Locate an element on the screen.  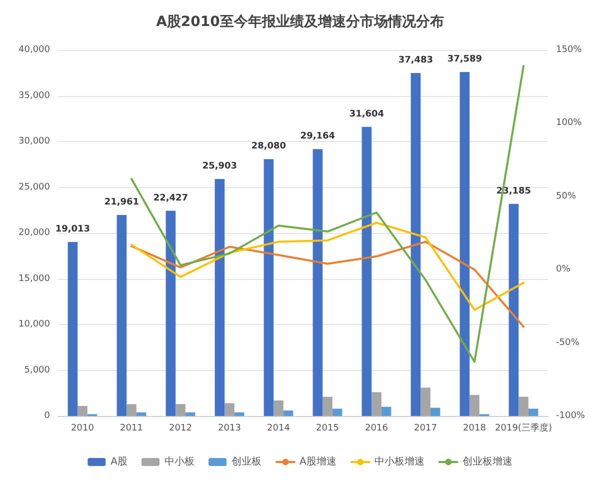
x-tick-label: 2015 is located at coordinates (327, 429).